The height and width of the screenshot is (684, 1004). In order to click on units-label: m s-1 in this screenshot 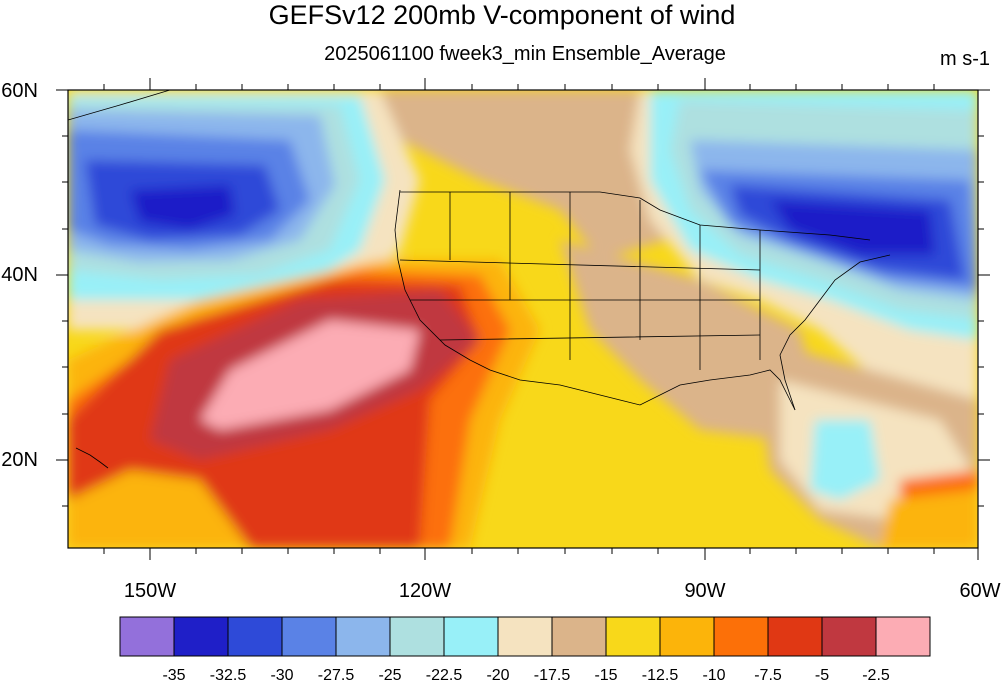, I will do `click(965, 59)`.